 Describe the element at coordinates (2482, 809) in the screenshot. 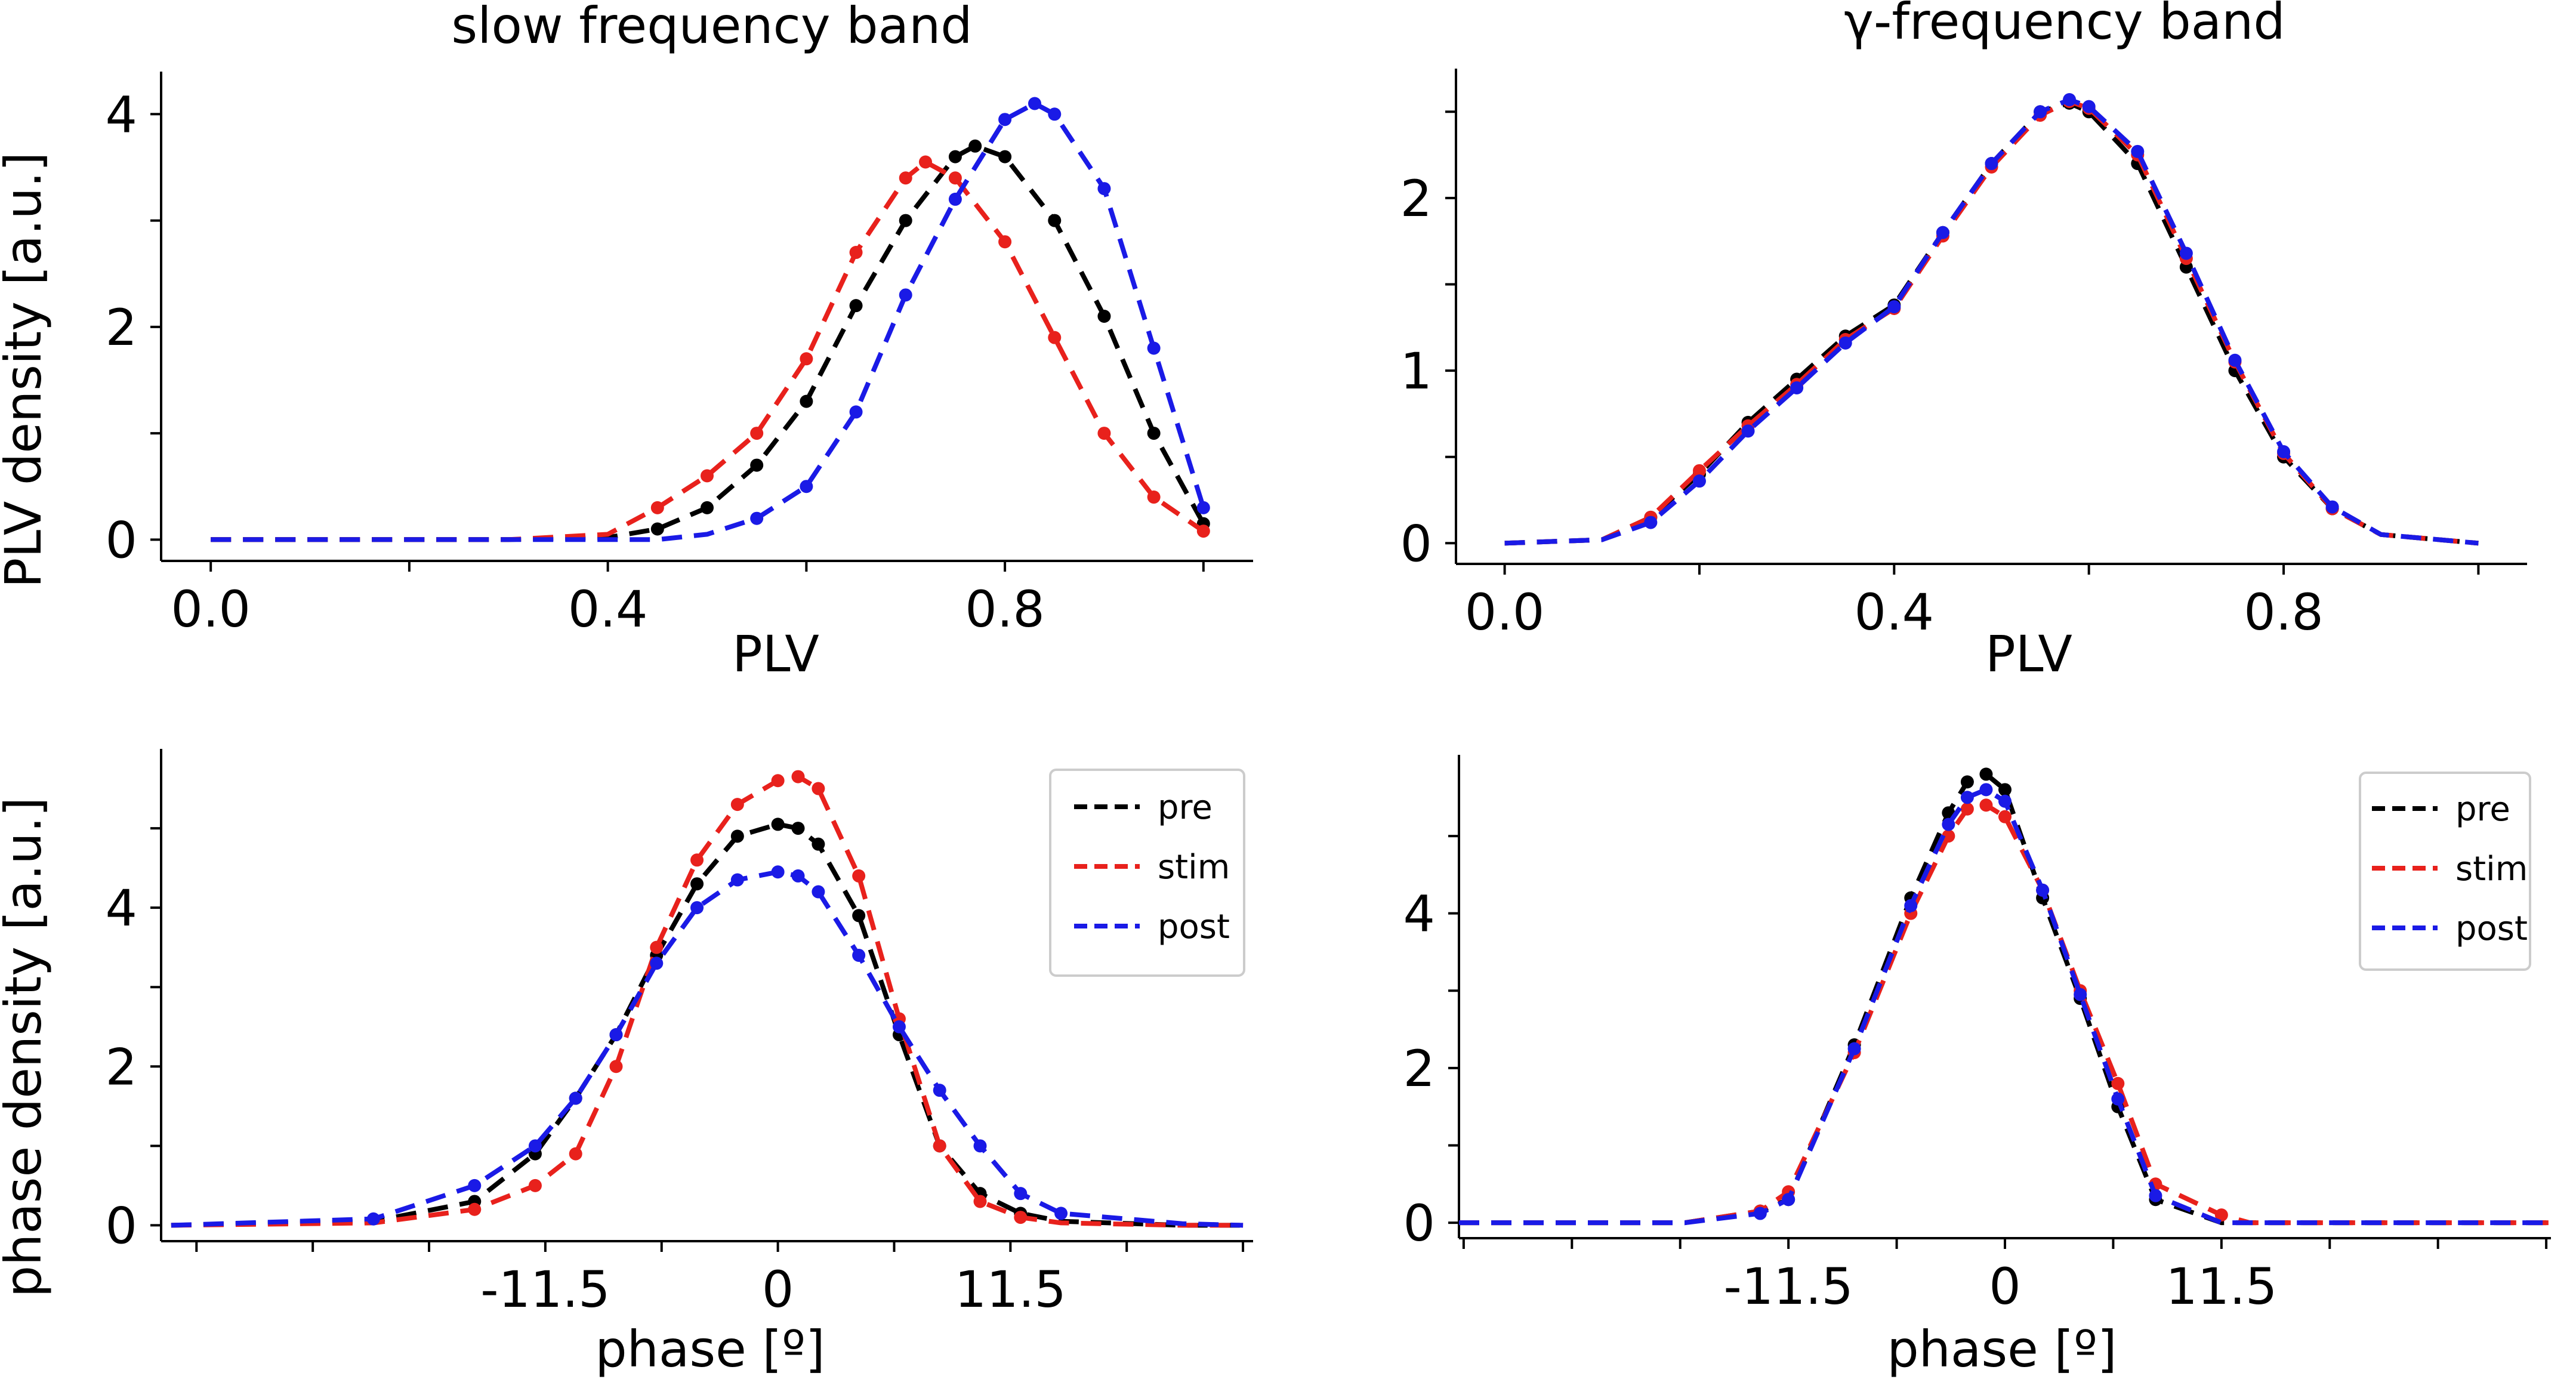

I see `legend-label-pre: pre` at that location.